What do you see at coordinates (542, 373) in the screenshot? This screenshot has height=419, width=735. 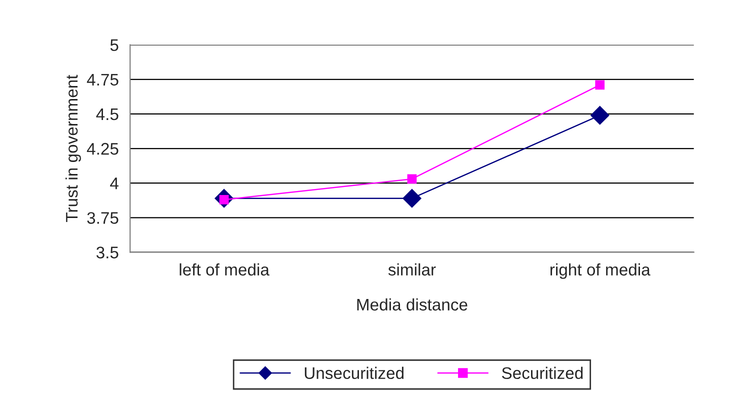 I see `legend-label: Securitized` at bounding box center [542, 373].